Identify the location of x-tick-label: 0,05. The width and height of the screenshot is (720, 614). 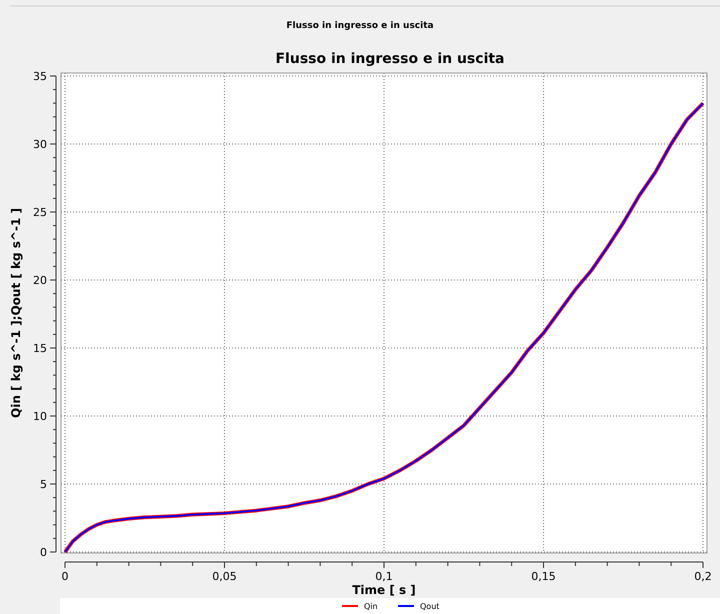
(224, 576).